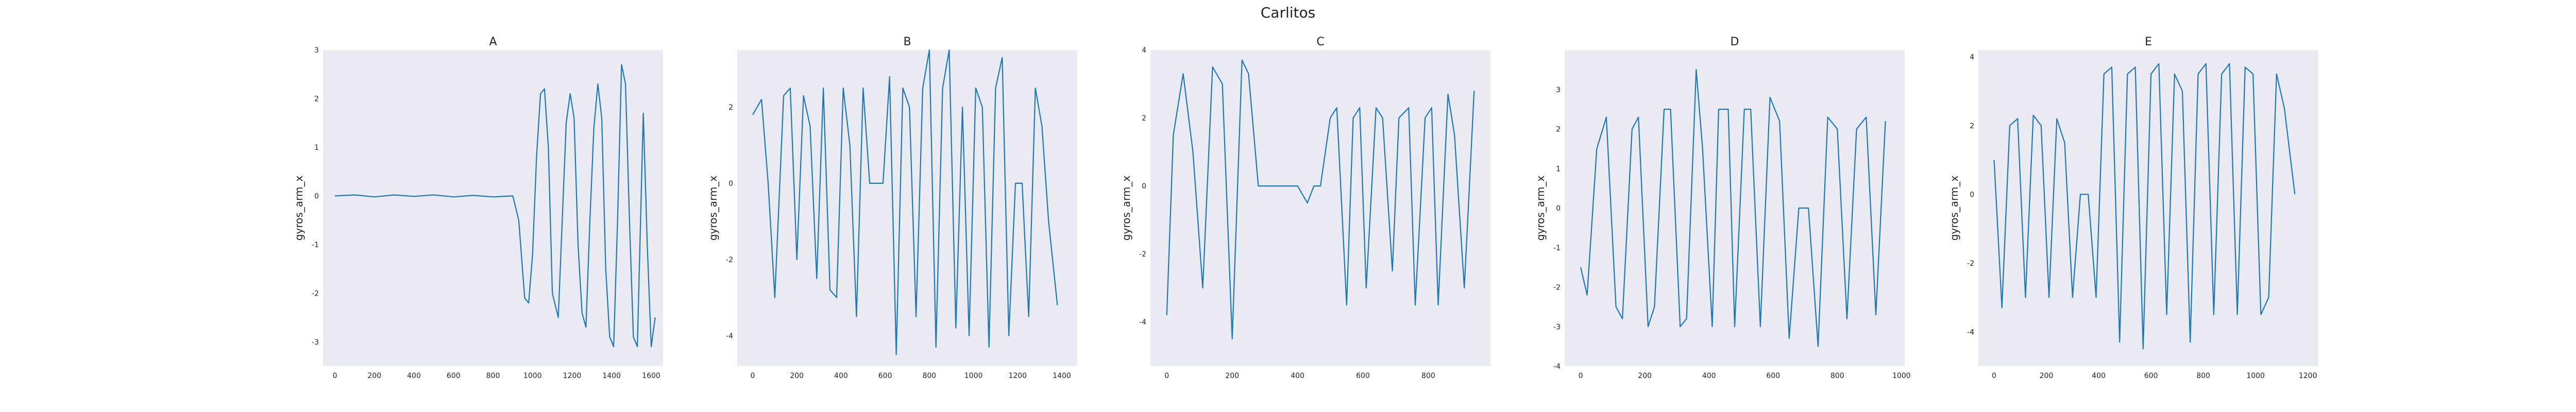 The height and width of the screenshot is (412, 2576). Describe the element at coordinates (2148, 42) in the screenshot. I see `subplot-title: E` at that location.